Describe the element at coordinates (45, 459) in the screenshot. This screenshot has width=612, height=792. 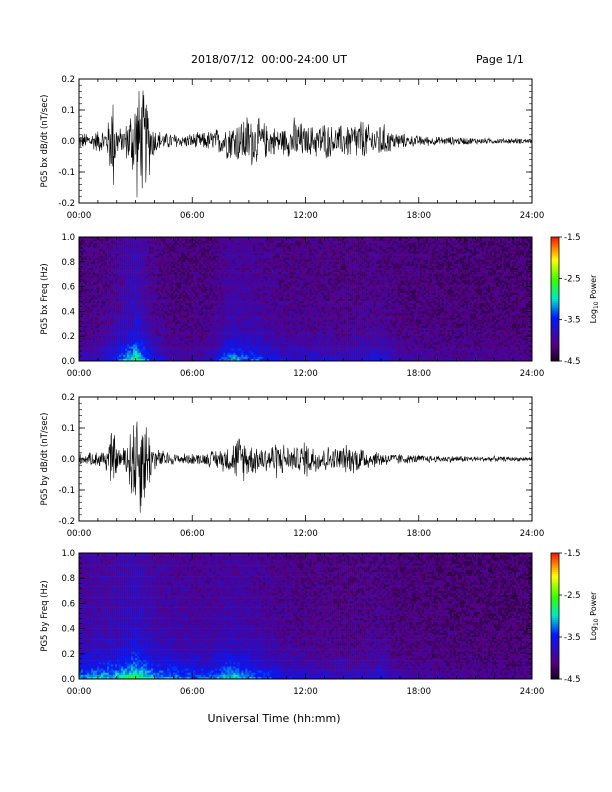
I see `y-axis-label: PG5 by dB/dt (nT/sec)` at that location.